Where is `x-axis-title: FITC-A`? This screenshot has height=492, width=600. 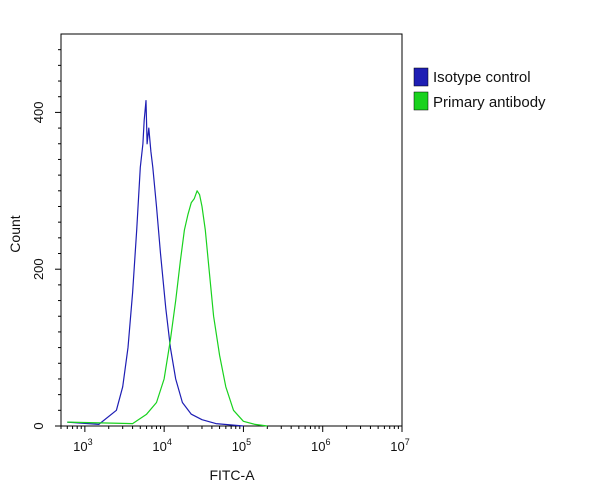 x-axis-title: FITC-A is located at coordinates (232, 475).